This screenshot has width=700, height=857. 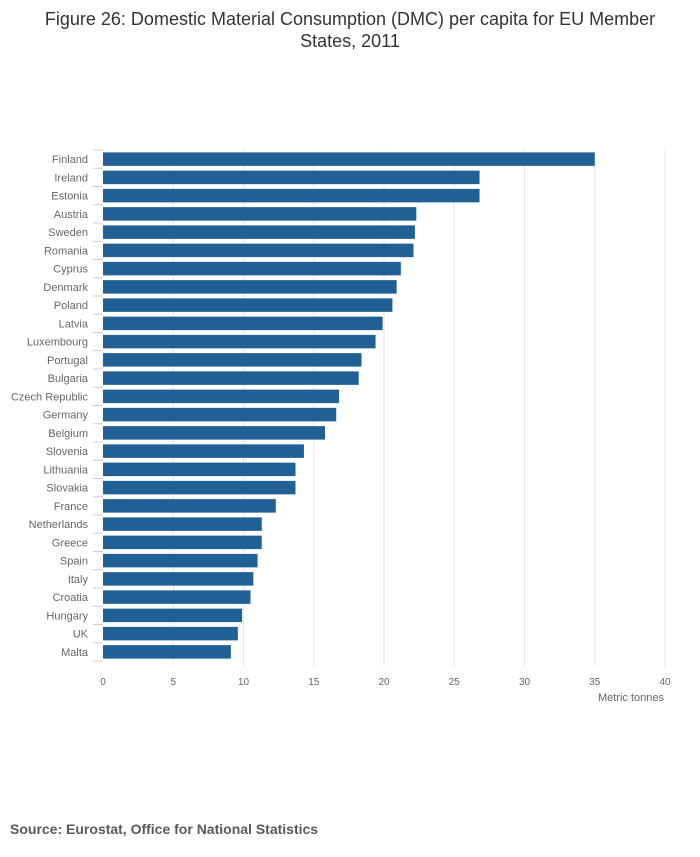 What do you see at coordinates (199, 469) in the screenshot?
I see `bar-lithuania` at bounding box center [199, 469].